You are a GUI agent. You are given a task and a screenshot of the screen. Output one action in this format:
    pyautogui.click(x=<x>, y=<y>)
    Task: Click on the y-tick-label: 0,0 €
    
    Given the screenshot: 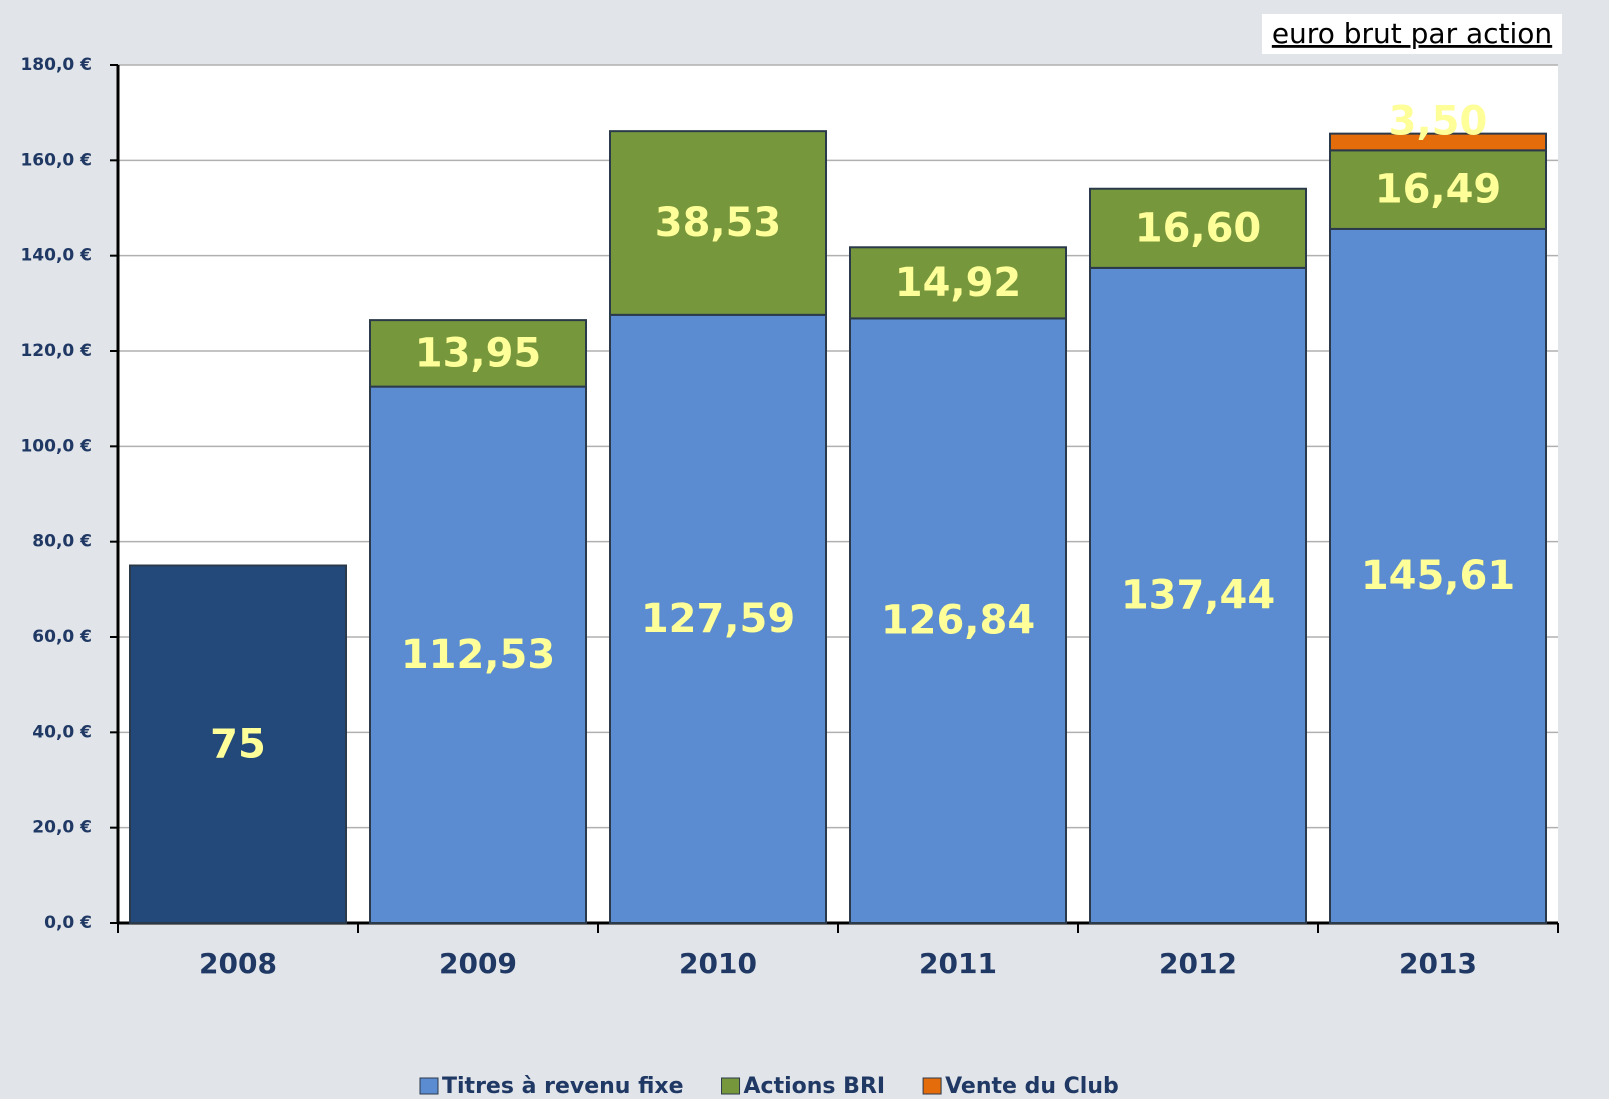 What is the action you would take?
    pyautogui.click(x=68, y=923)
    